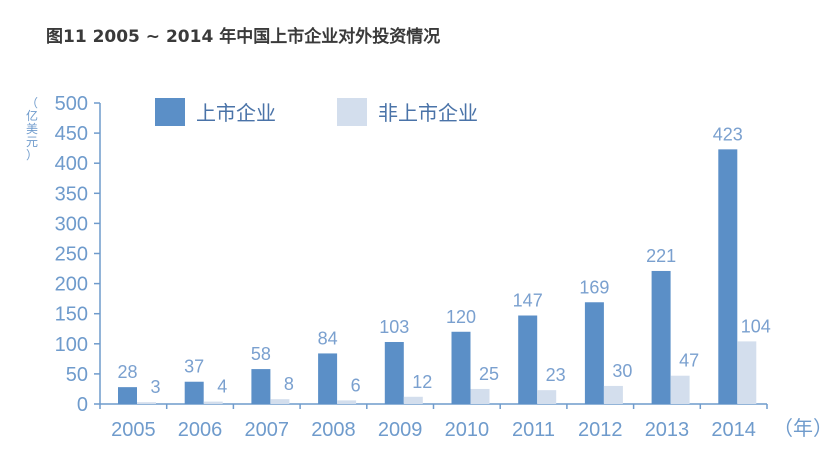  Describe the element at coordinates (243, 37) in the screenshot. I see `chart-title: 图11 2005 ~ 2014 年中国上市企业对外投资情况` at that location.